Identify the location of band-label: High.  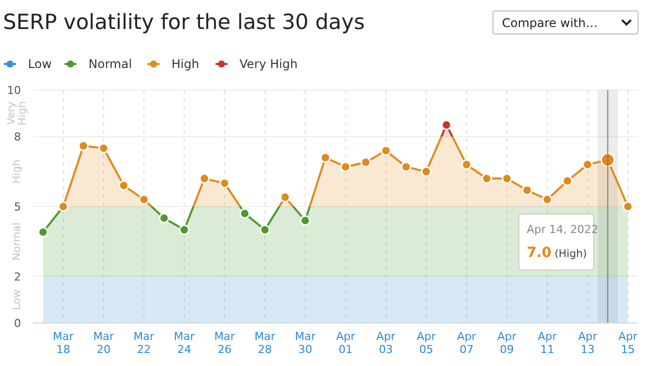
(17, 171).